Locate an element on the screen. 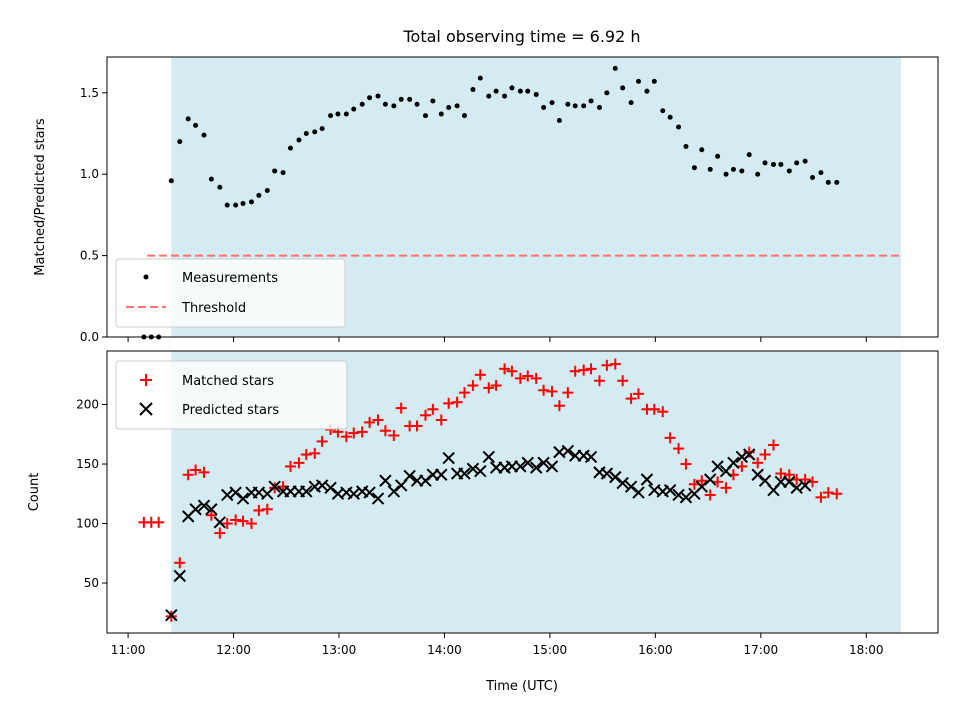 The image size is (960, 720). legend-measurements-label: Measurements is located at coordinates (230, 278).